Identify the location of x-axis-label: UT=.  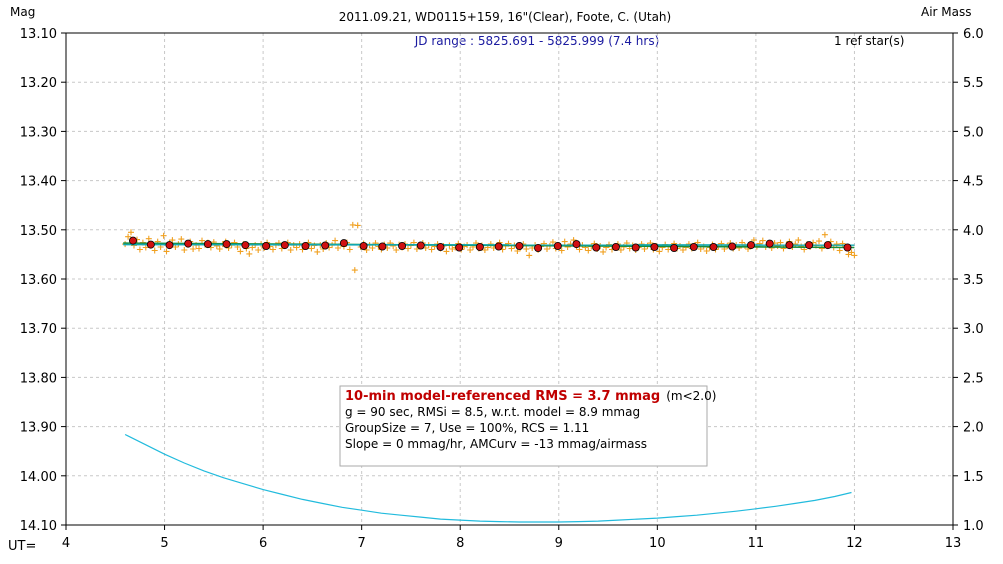
(22, 546).